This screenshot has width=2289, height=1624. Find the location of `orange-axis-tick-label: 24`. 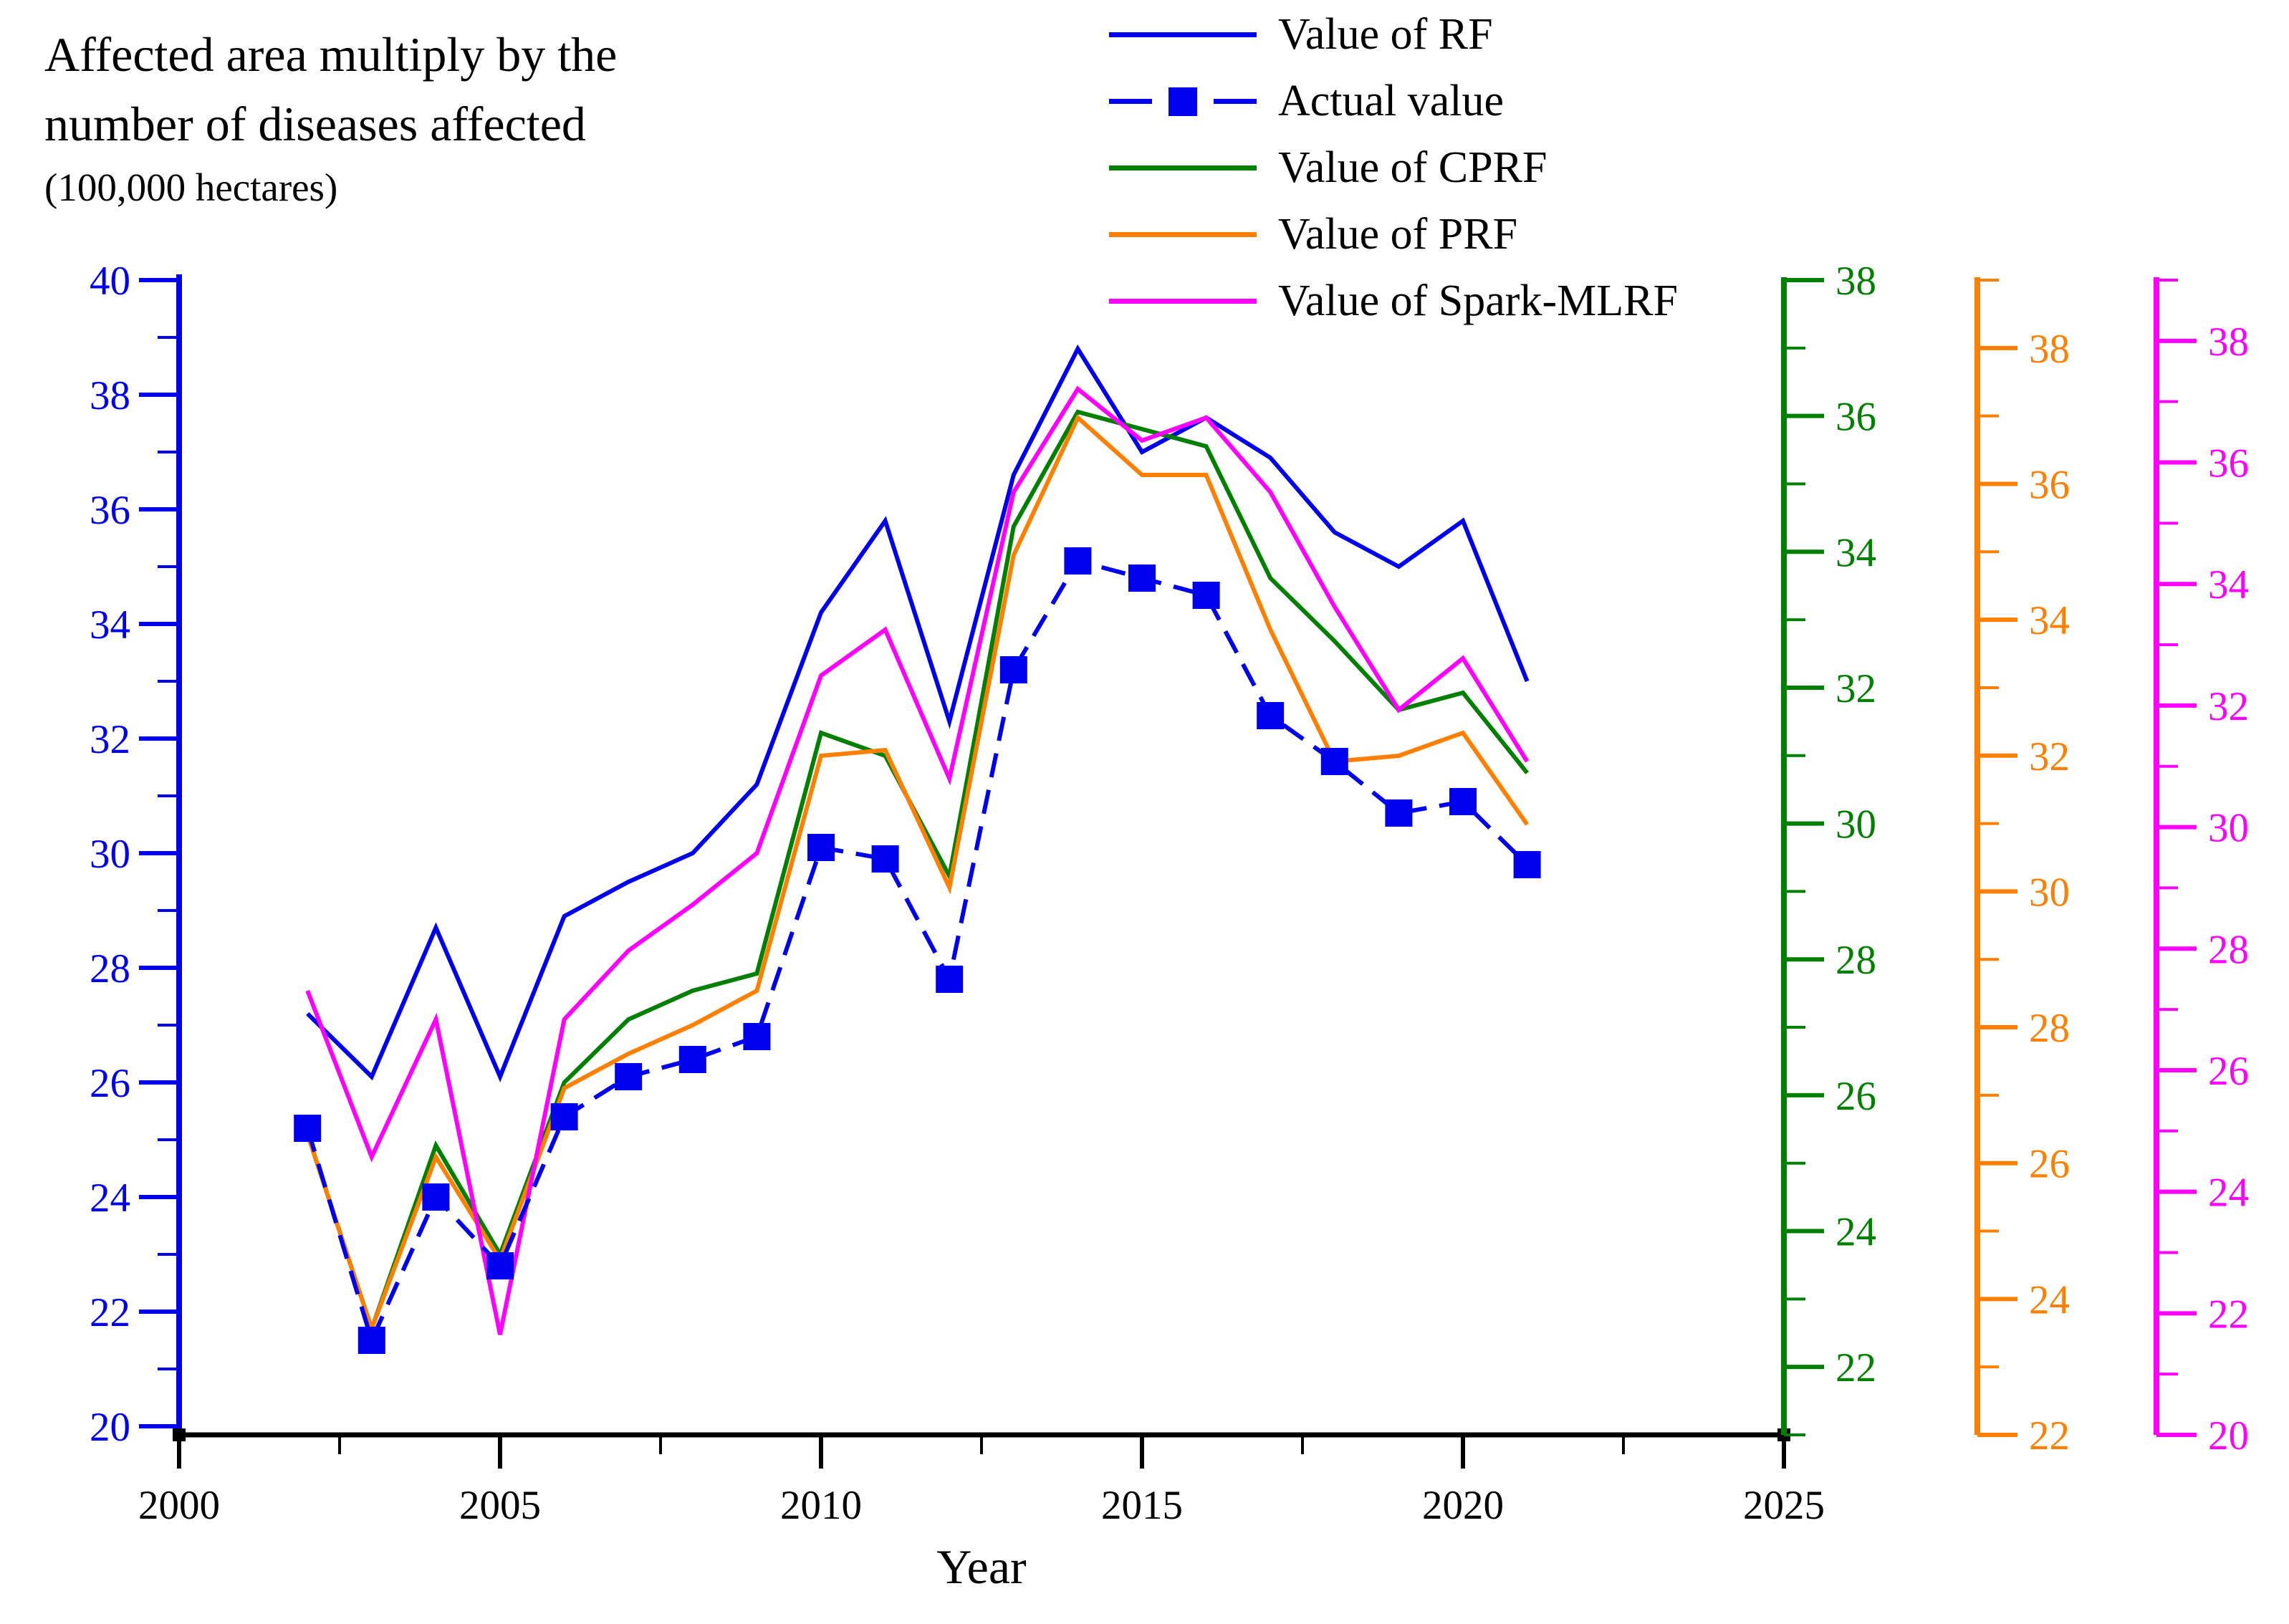

orange-axis-tick-label: 24 is located at coordinates (2049, 1299).